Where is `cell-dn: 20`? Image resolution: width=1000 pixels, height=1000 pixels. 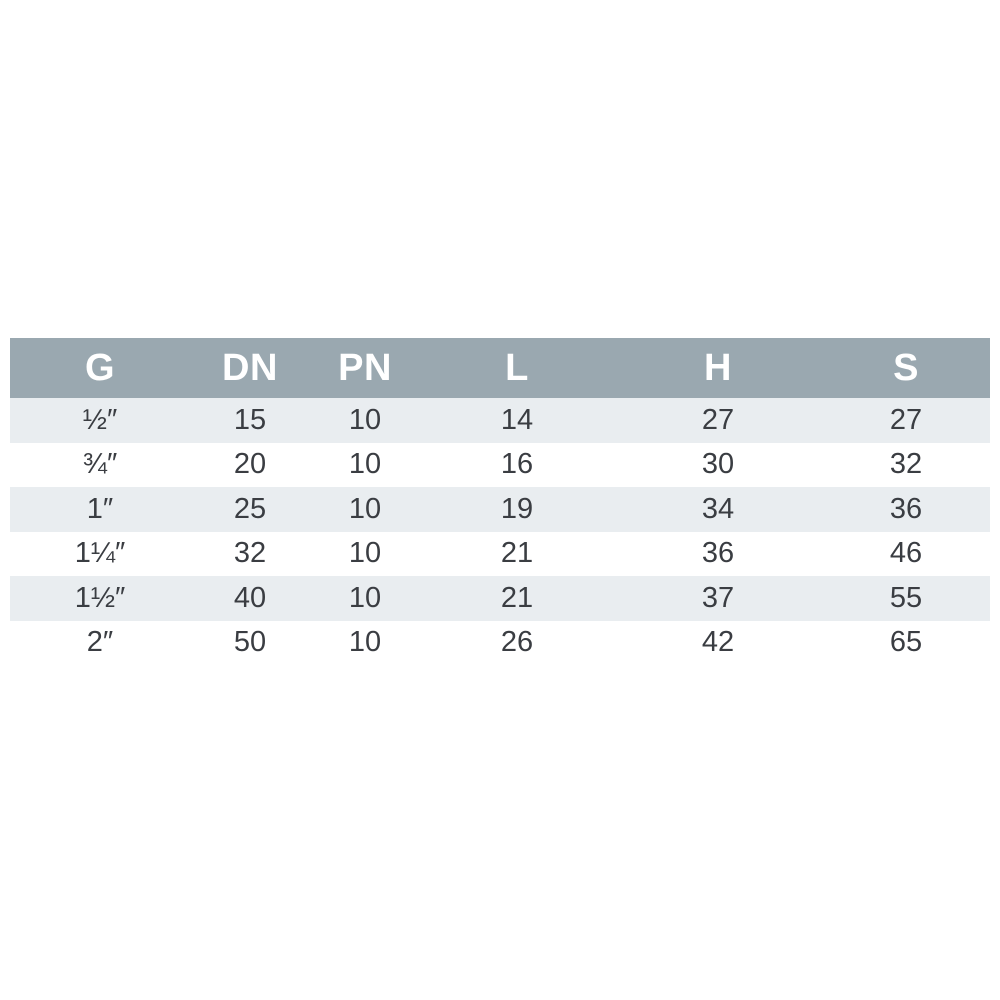
cell-dn: 20 is located at coordinates (250, 464).